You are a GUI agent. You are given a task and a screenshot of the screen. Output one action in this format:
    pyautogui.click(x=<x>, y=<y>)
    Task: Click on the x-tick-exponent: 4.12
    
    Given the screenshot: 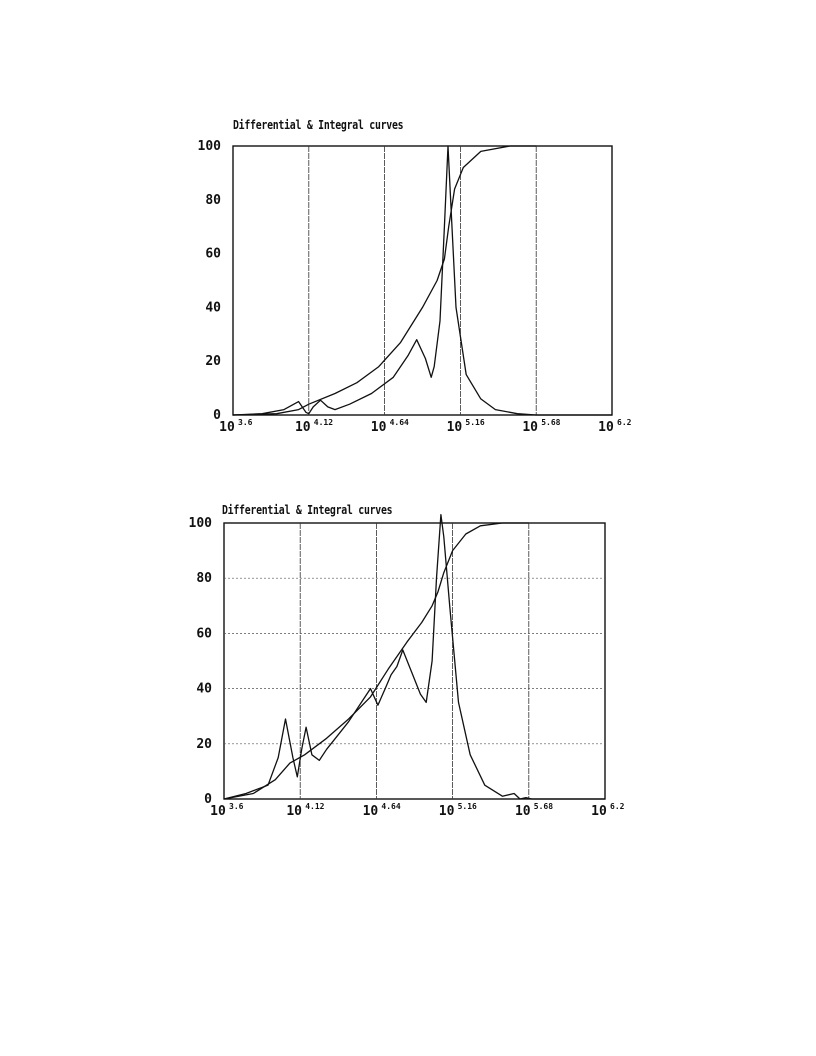 What is the action you would take?
    pyautogui.click(x=323, y=422)
    